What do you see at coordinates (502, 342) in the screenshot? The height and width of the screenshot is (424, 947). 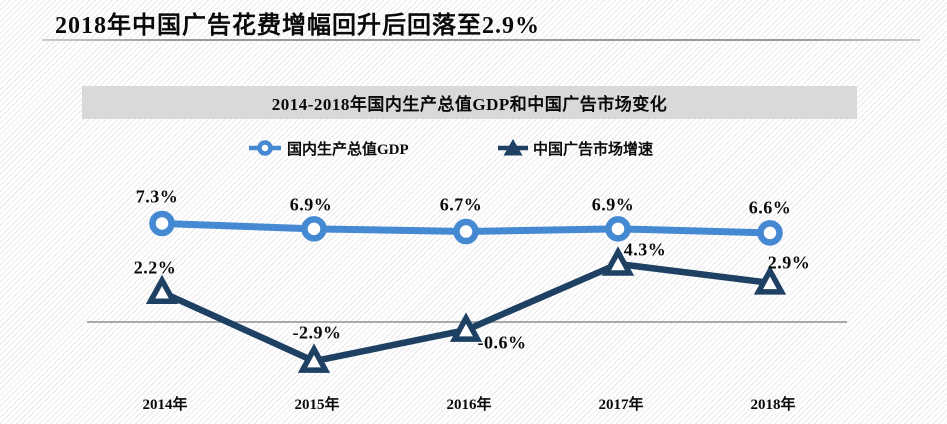 I see `ad-market-data-label: -0.6%` at bounding box center [502, 342].